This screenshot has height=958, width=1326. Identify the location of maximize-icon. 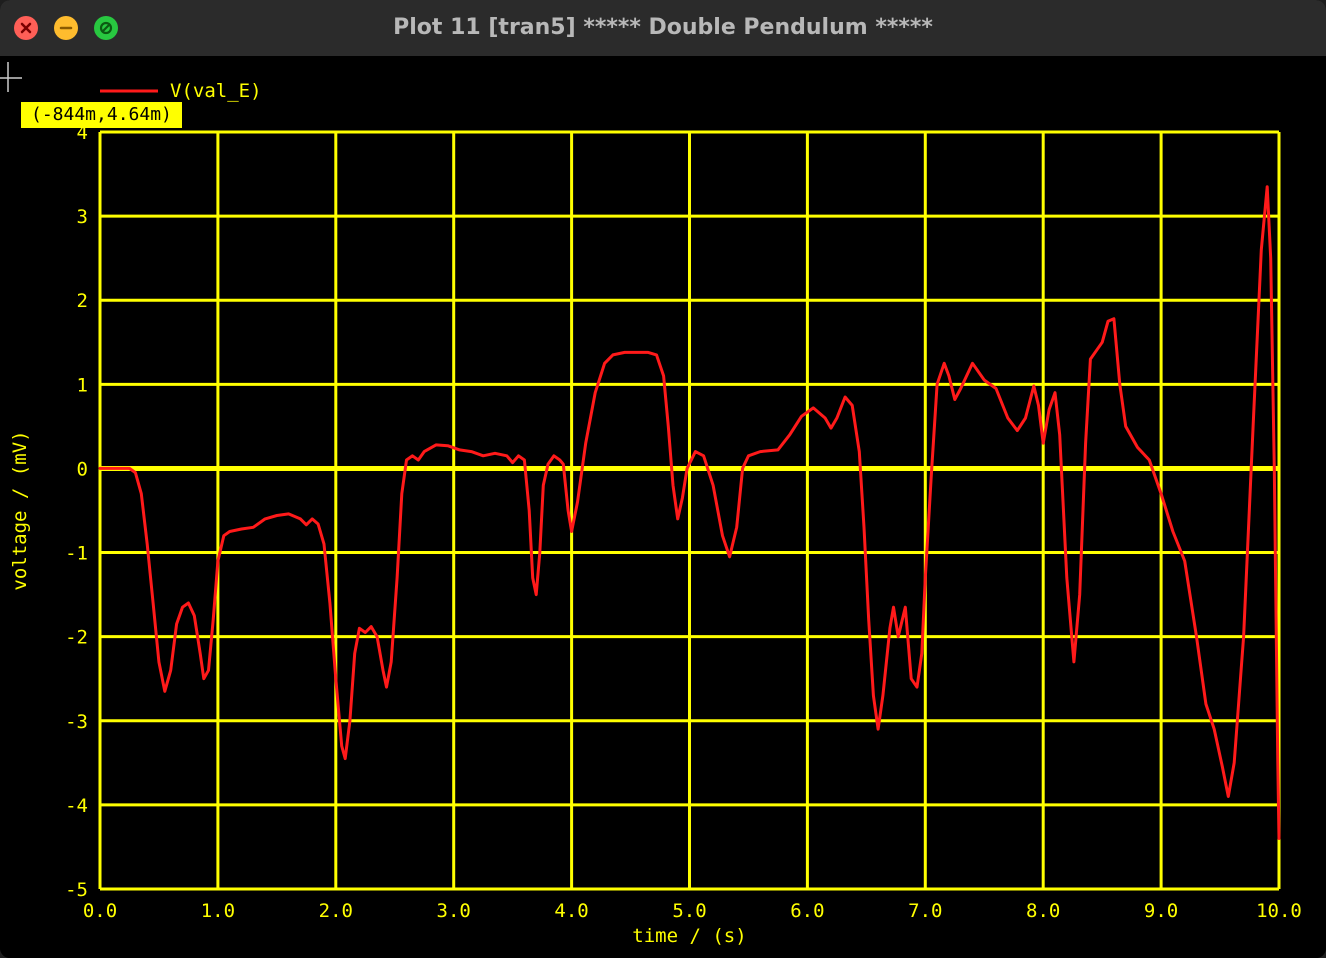
(106, 28).